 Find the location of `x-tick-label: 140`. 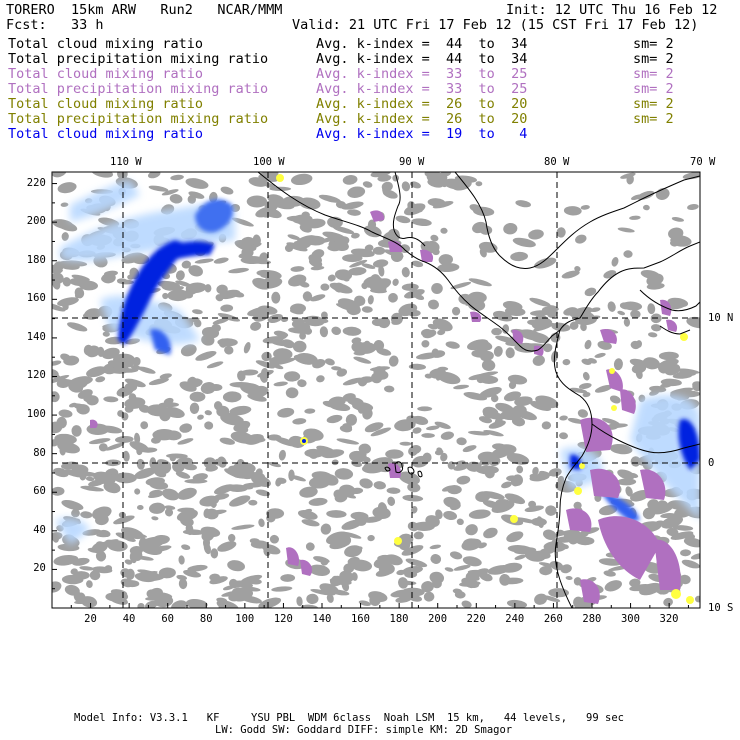

x-tick-label: 140 is located at coordinates (322, 619).